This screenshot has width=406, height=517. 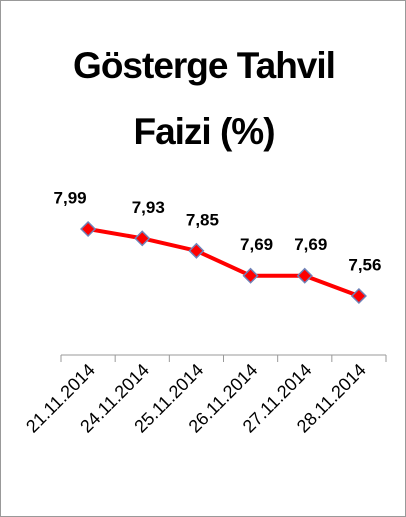 What do you see at coordinates (364, 264) in the screenshot?
I see `data-label: 7,56` at bounding box center [364, 264].